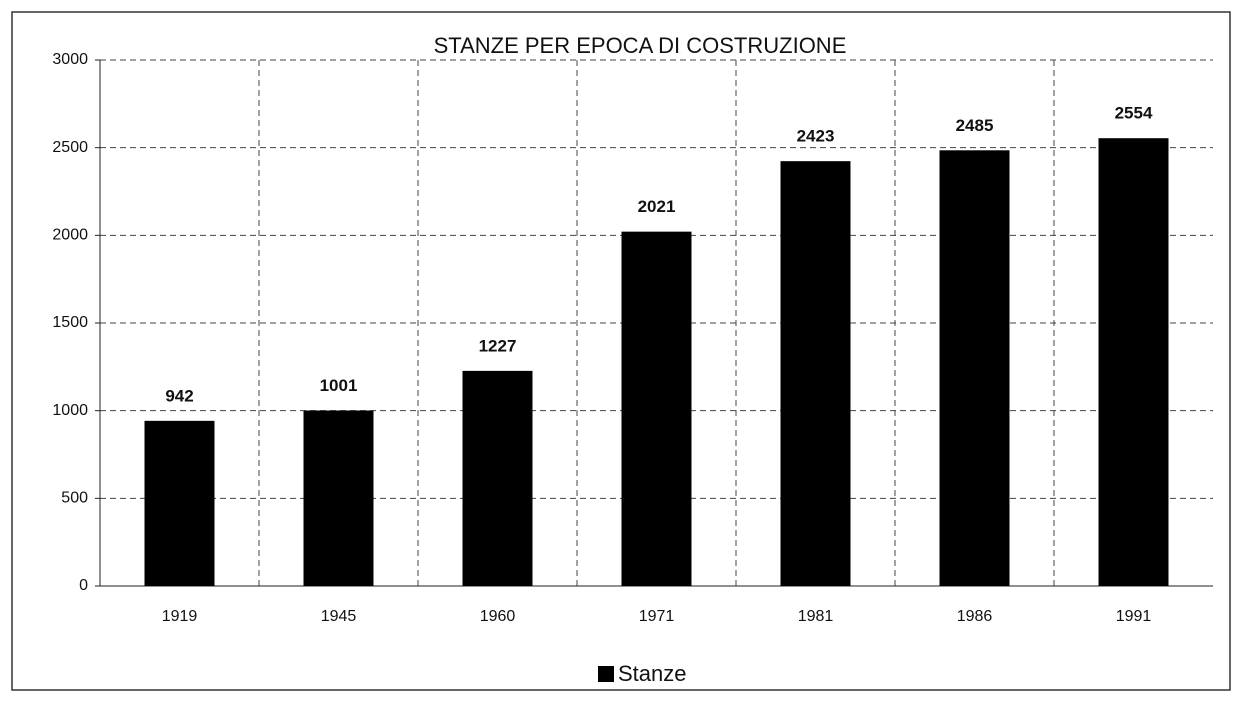  Describe the element at coordinates (816, 136) in the screenshot. I see `data-label: 2423` at that location.